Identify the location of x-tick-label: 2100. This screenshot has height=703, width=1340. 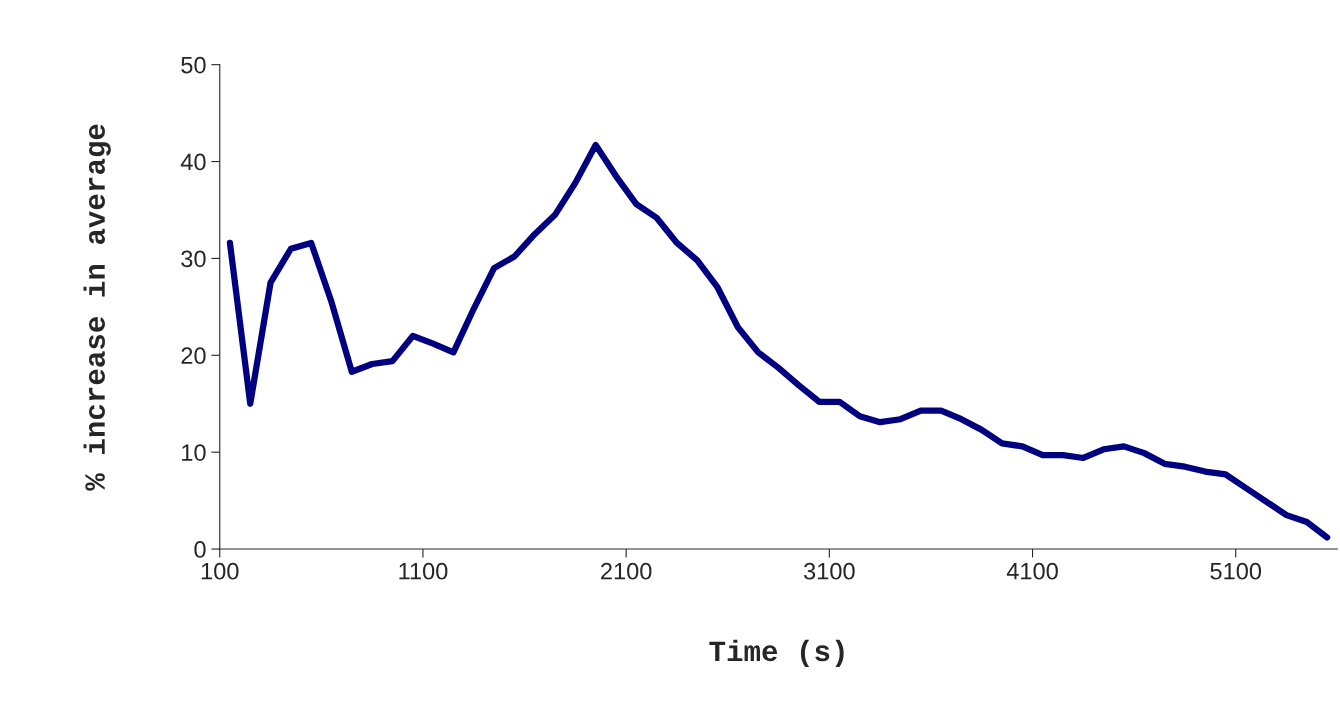
(626, 571).